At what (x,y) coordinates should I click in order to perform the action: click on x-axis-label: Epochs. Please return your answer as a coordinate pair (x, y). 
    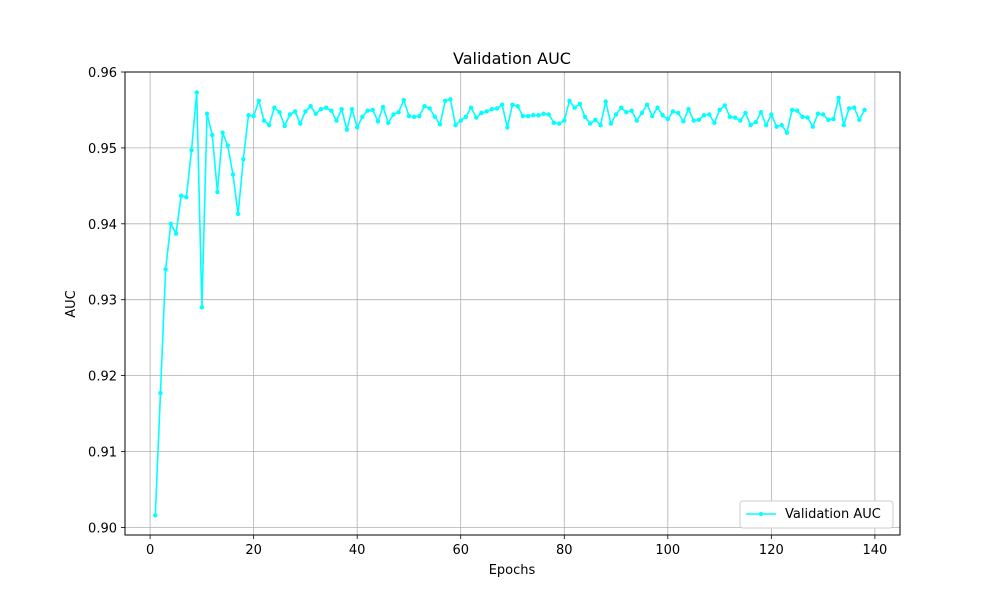
    Looking at the image, I should click on (512, 570).